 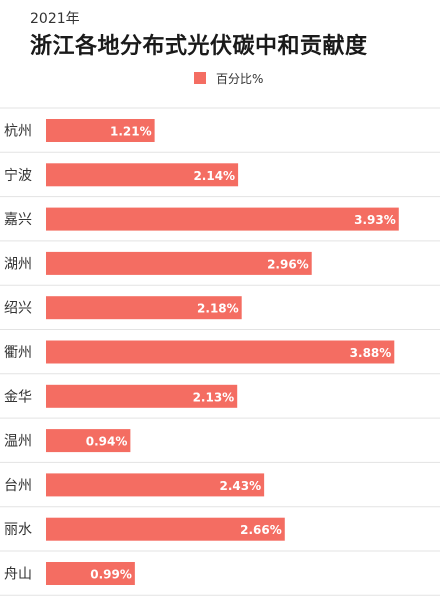 What do you see at coordinates (18, 575) in the screenshot?
I see `category-label: 舟山` at bounding box center [18, 575].